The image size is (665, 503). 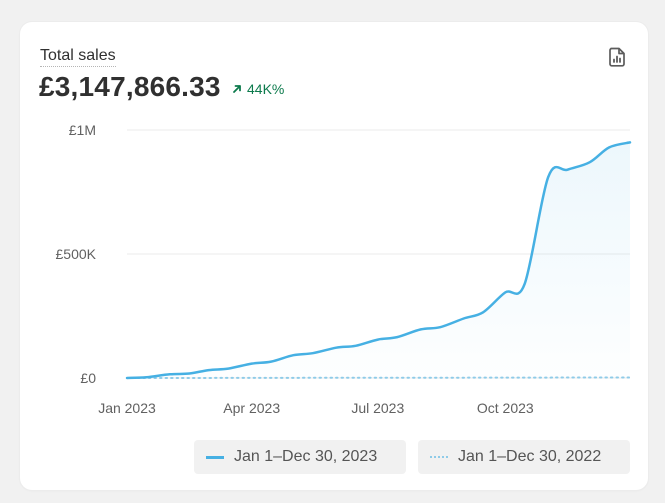 What do you see at coordinates (127, 408) in the screenshot?
I see `x-tick-label: Jan 2023` at bounding box center [127, 408].